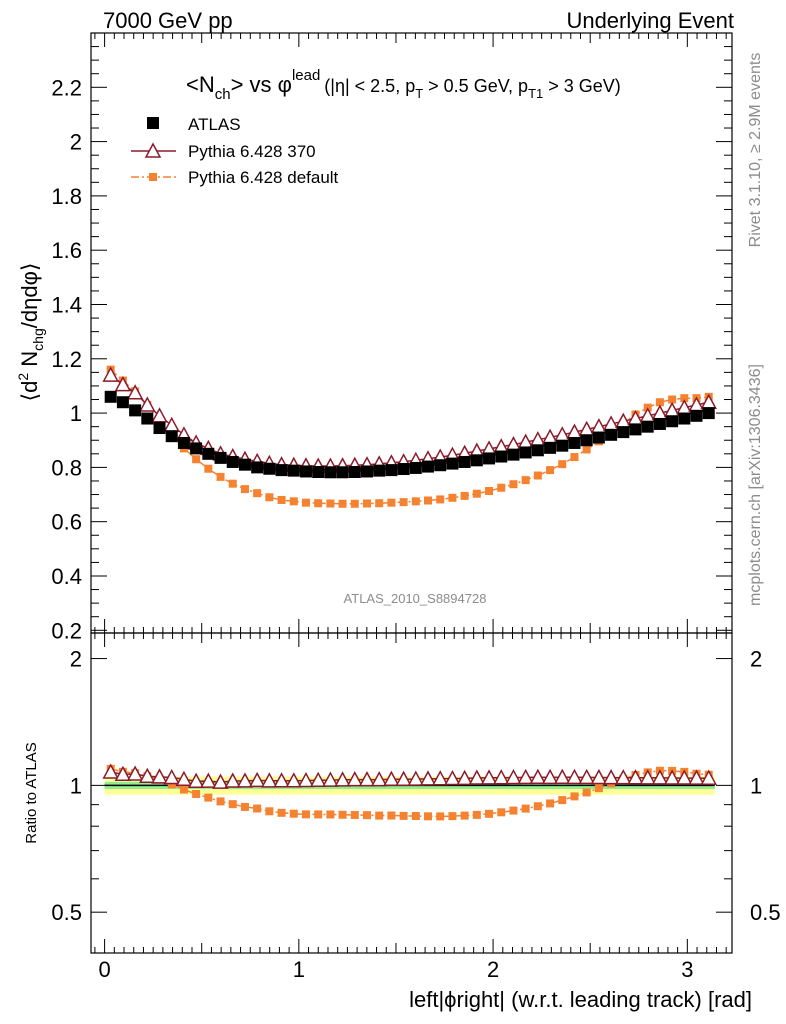 This screenshot has width=786, height=1024. What do you see at coordinates (168, 20) in the screenshot?
I see `energy-label: 7000 GeV pp` at bounding box center [168, 20].